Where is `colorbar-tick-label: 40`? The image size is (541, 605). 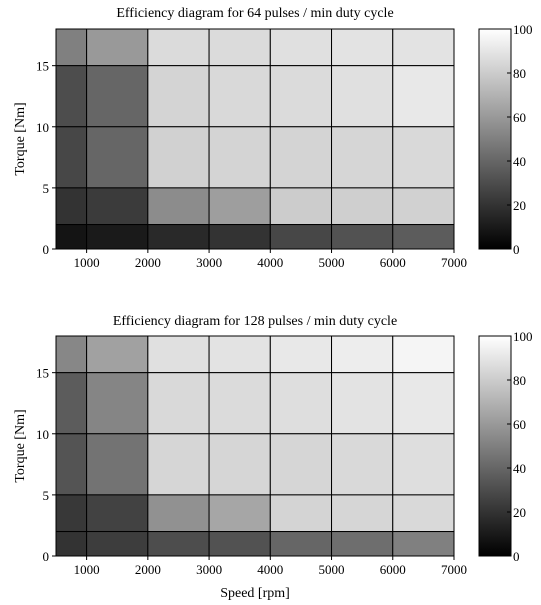
colorbar-tick-label: 40 is located at coordinates (519, 161).